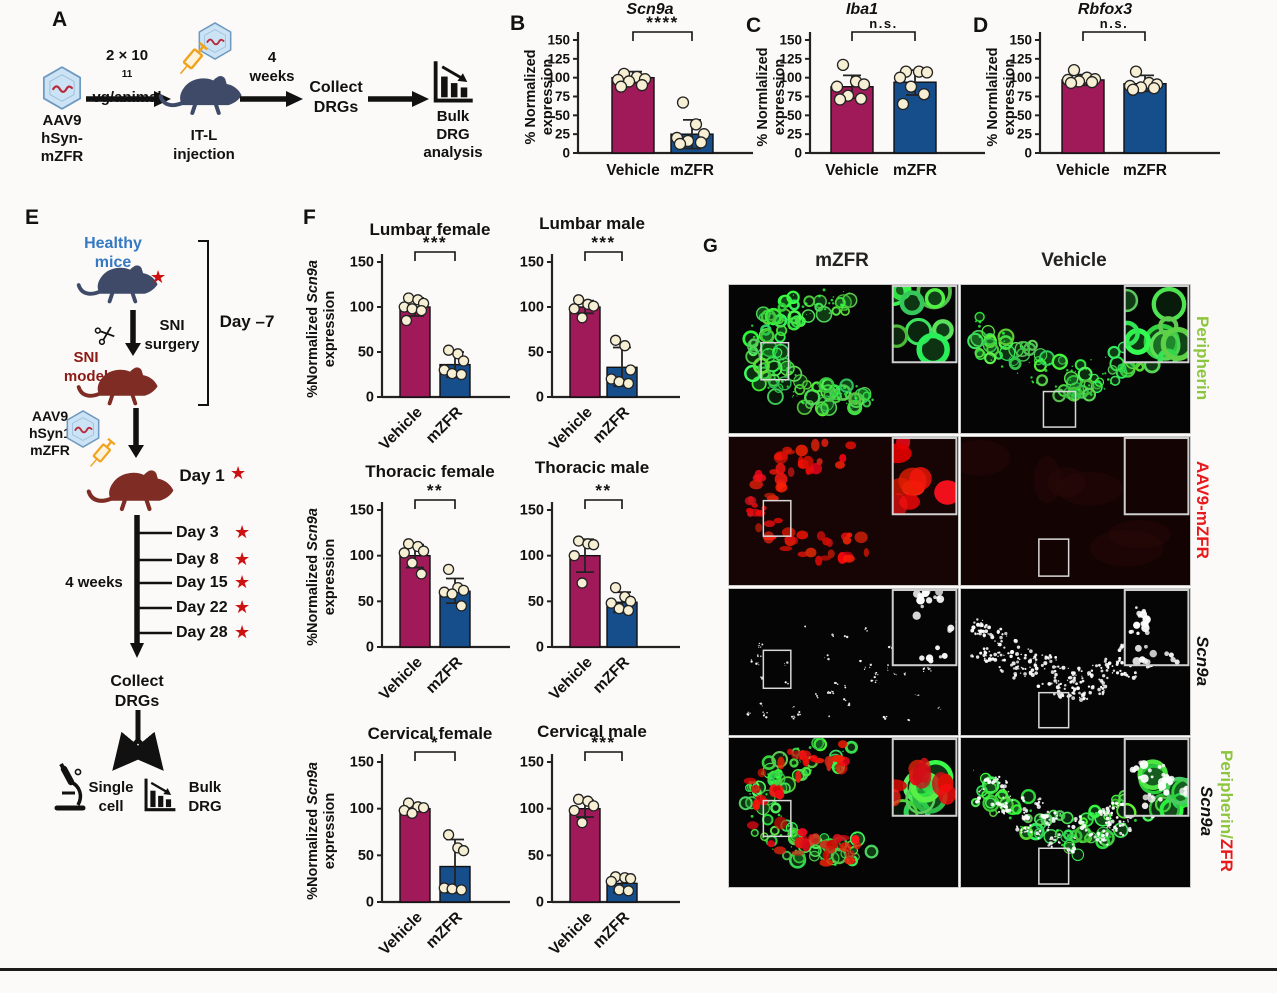  I want to click on chart-cf-title: Cervical female, so click(430, 733).